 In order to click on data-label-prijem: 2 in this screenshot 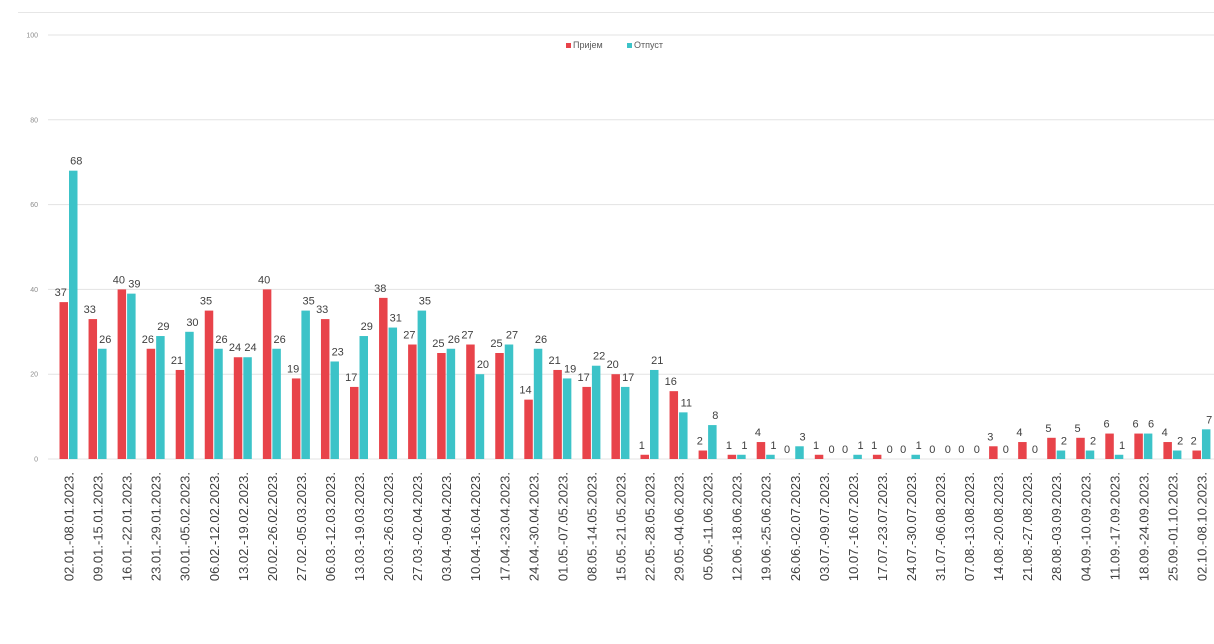, I will do `click(700, 442)`.